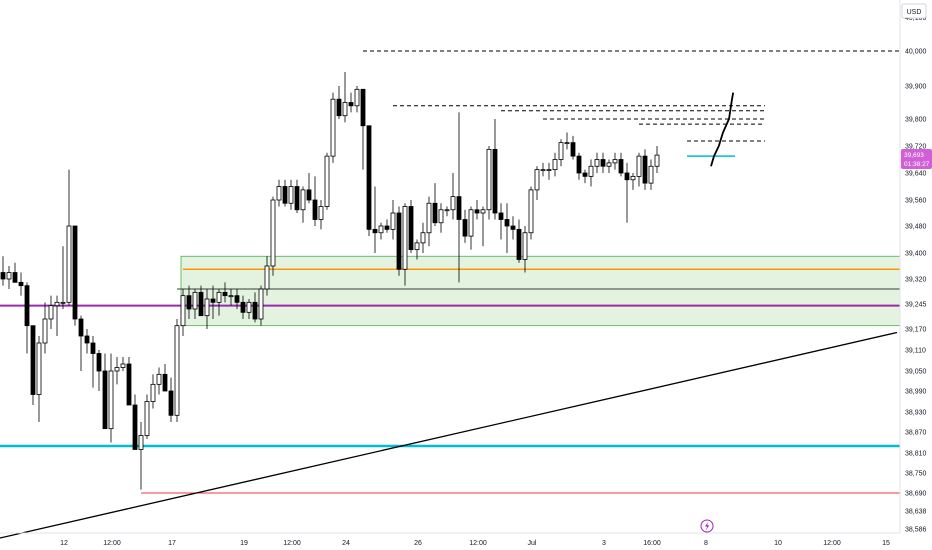  What do you see at coordinates (916, 280) in the screenshot?
I see `price-tick: 39,320` at bounding box center [916, 280].